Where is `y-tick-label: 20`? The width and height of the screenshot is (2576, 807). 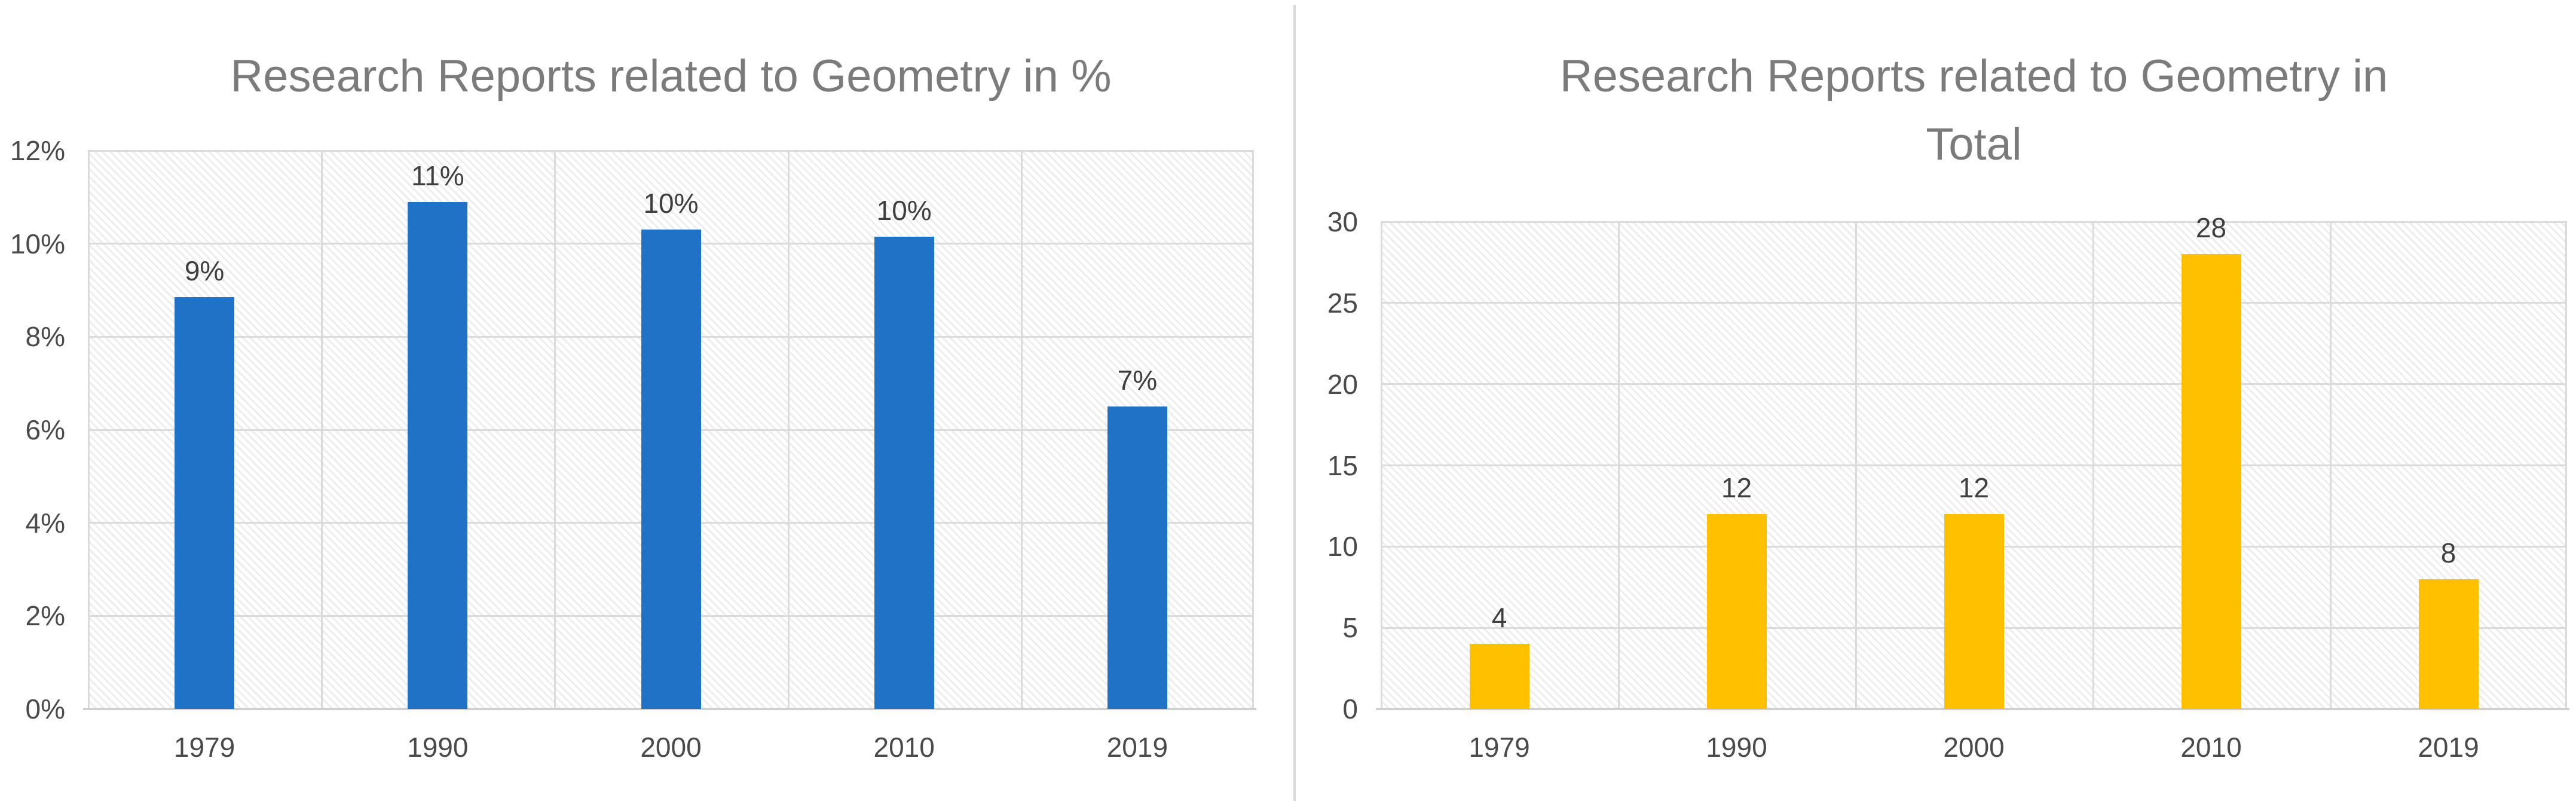 y-tick-label: 20 is located at coordinates (1342, 384).